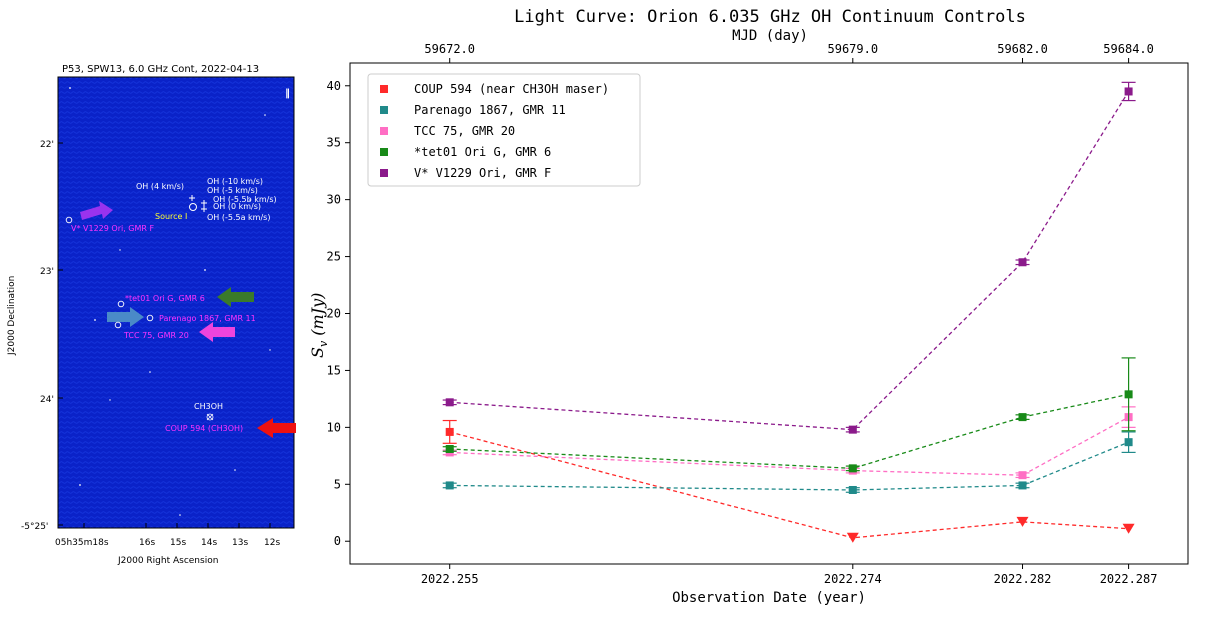  Describe the element at coordinates (198, 203) in the screenshot. I see `oh-maser-markers` at that location.